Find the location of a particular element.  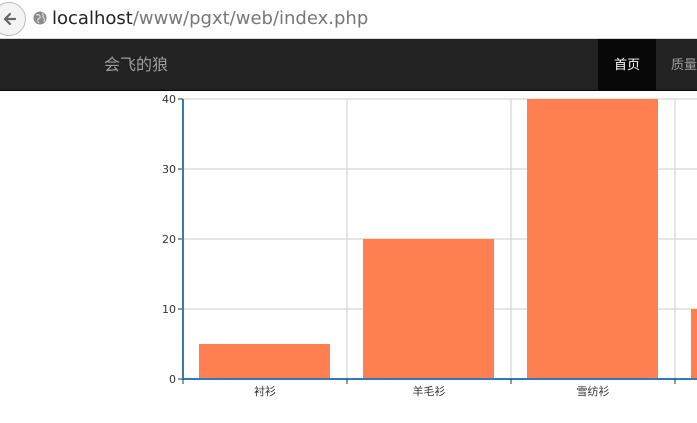

x-tick-label: 雪纺衫 is located at coordinates (593, 391).